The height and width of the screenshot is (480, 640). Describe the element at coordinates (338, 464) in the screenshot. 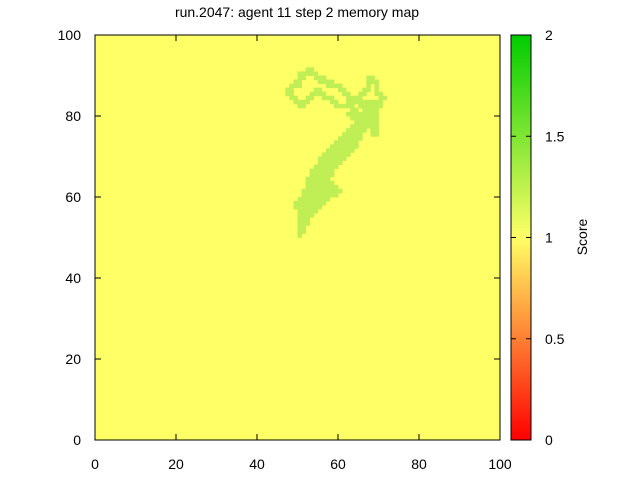

I see `x-tick-label: 60` at that location.